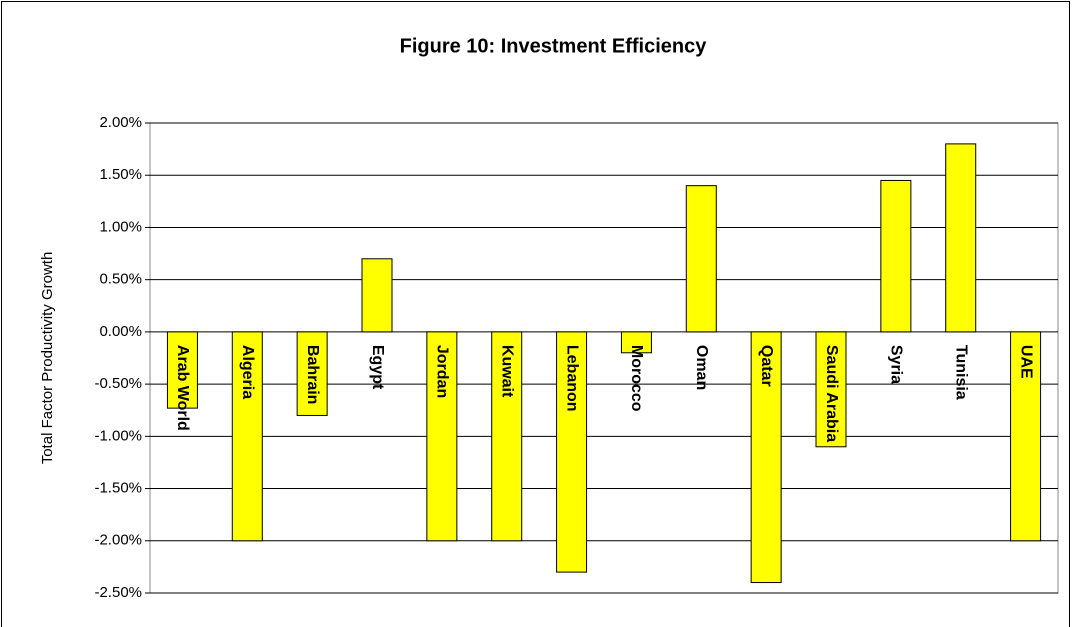  What do you see at coordinates (120, 279) in the screenshot?
I see `y-tick-label: 0.50%` at bounding box center [120, 279].